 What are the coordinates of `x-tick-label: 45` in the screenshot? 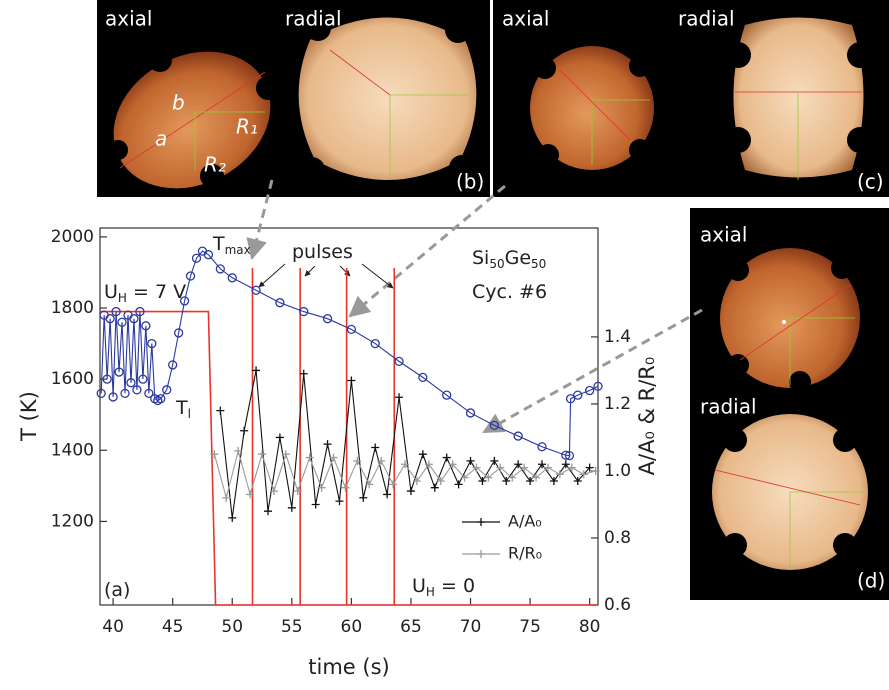 It's located at (173, 627).